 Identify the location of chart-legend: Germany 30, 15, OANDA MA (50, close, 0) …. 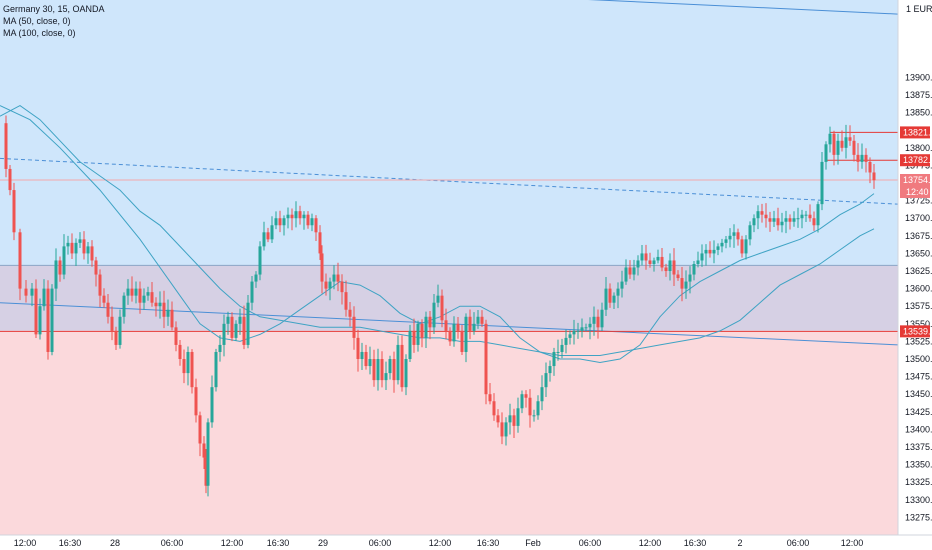
(54, 21).